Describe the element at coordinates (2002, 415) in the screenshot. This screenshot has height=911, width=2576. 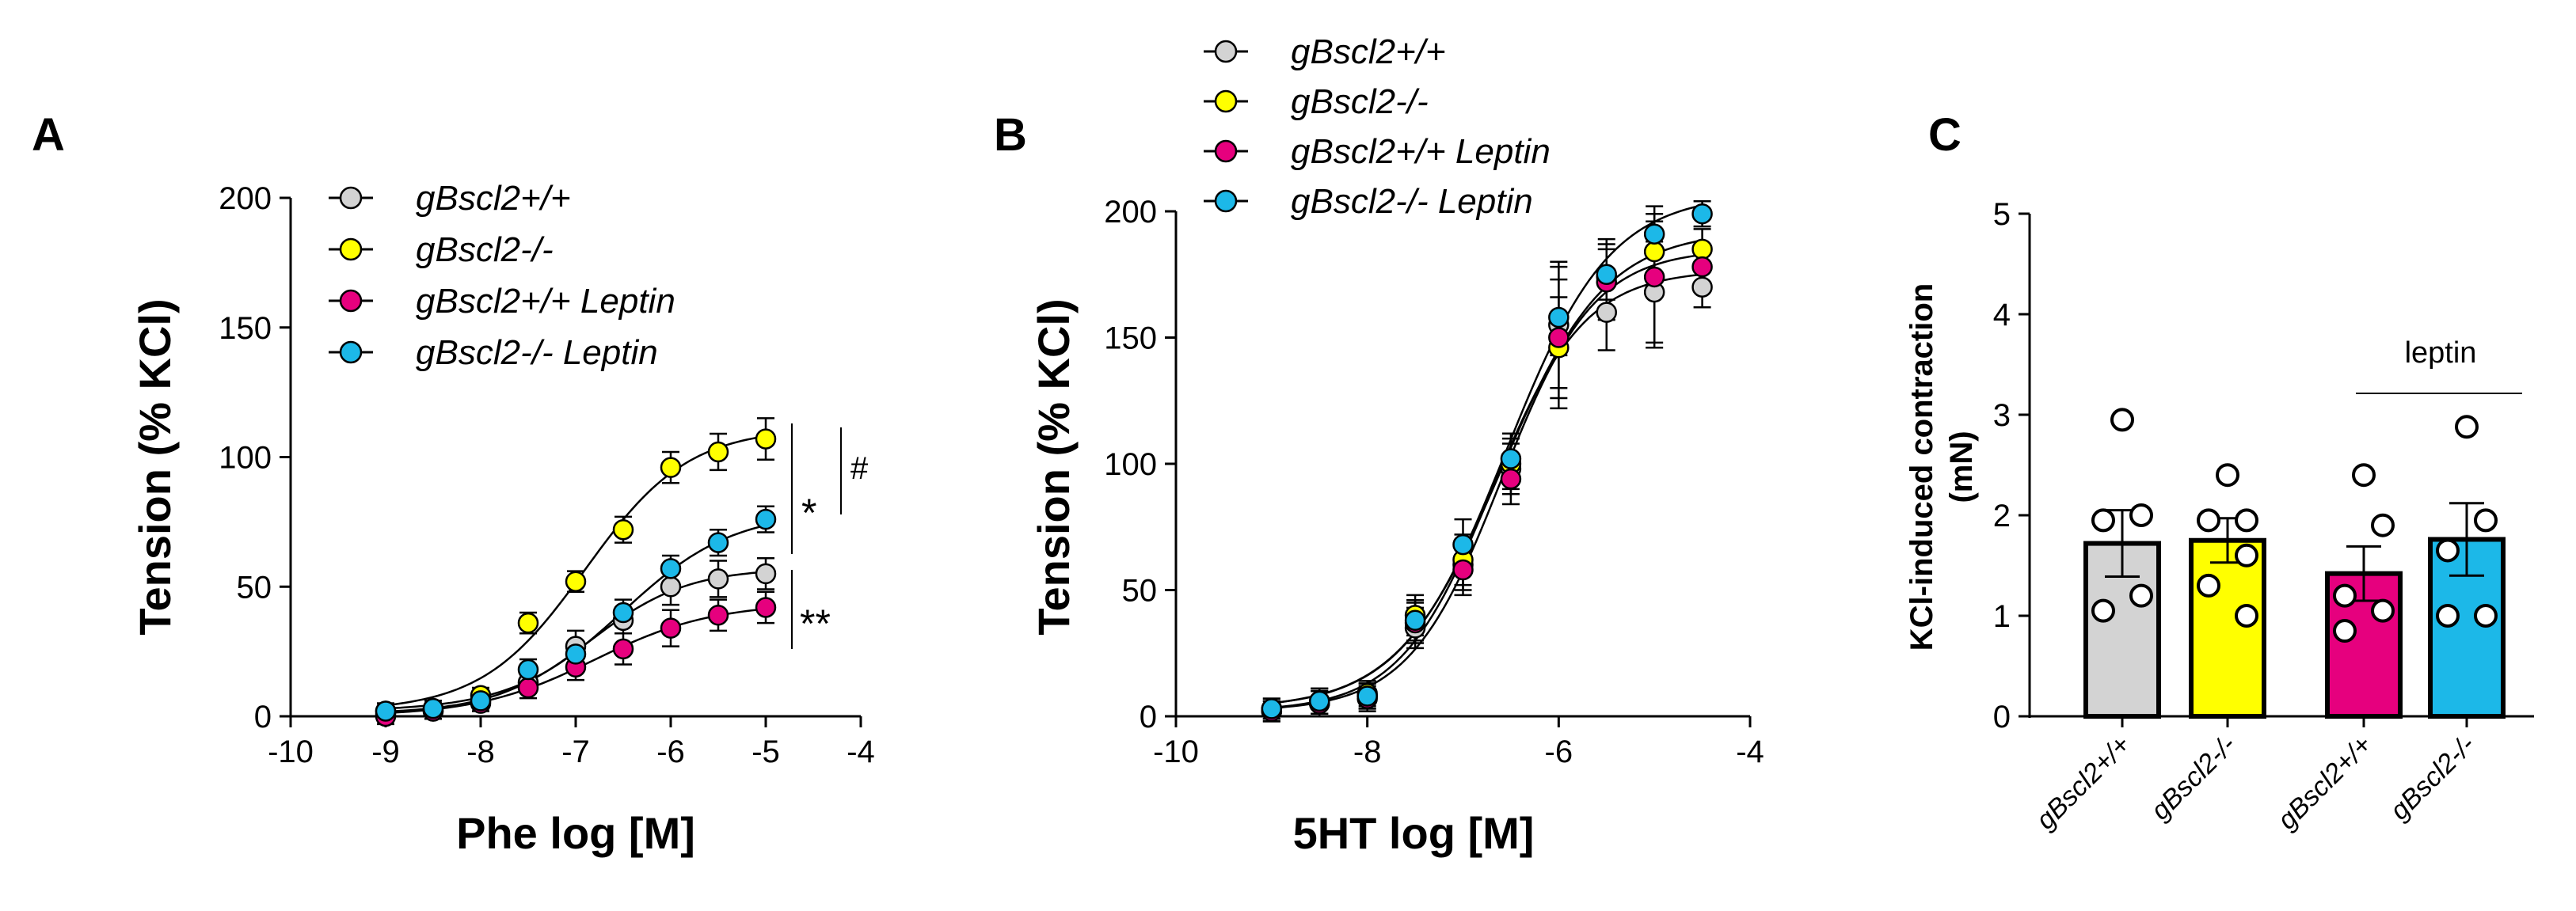
I see `y-tick-label: 3` at that location.